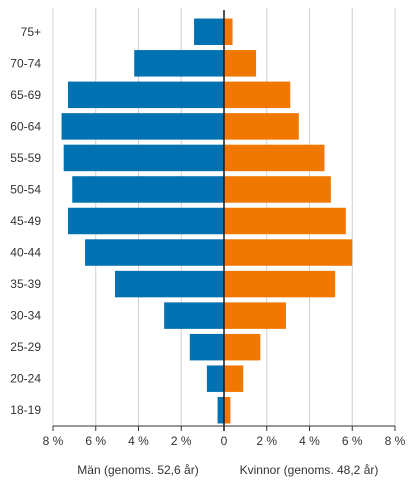  I want to click on category-label: 35-39, so click(25, 284).